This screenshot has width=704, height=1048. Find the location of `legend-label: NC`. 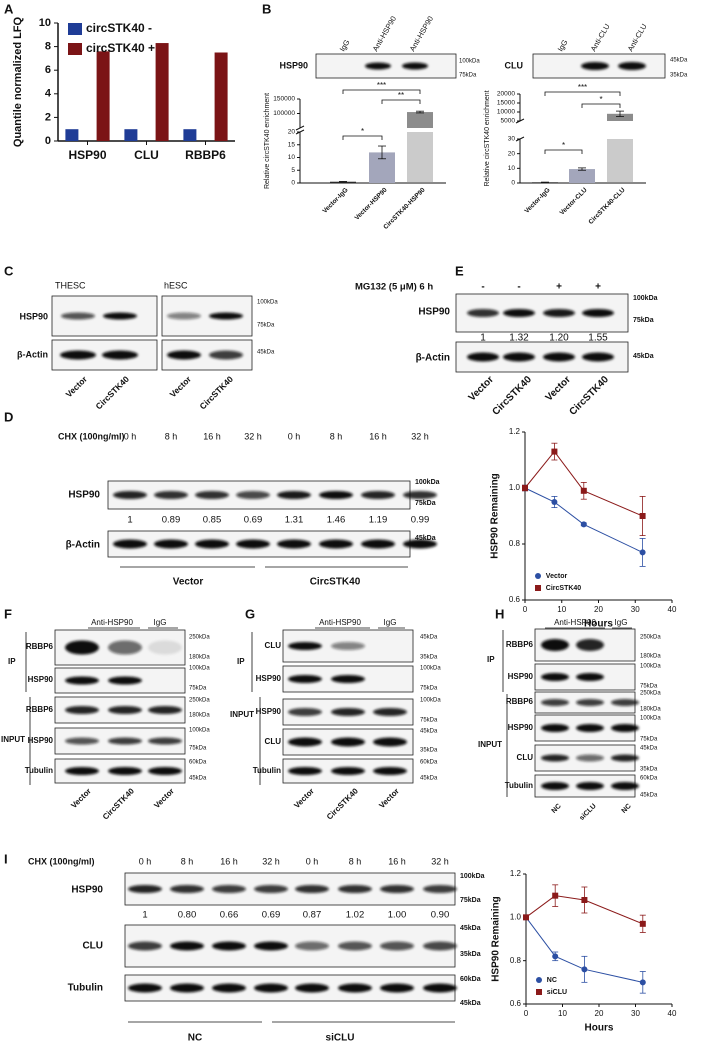

legend-label: NC is located at coordinates (552, 980).